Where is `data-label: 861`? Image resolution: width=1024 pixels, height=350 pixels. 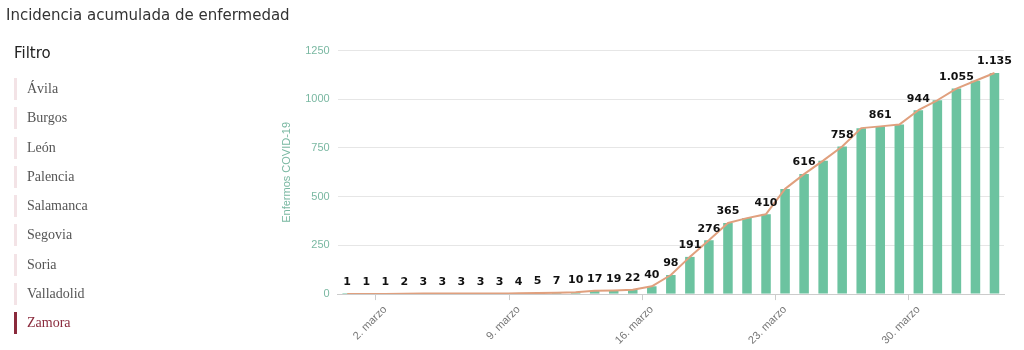 data-label: 861 is located at coordinates (880, 114).